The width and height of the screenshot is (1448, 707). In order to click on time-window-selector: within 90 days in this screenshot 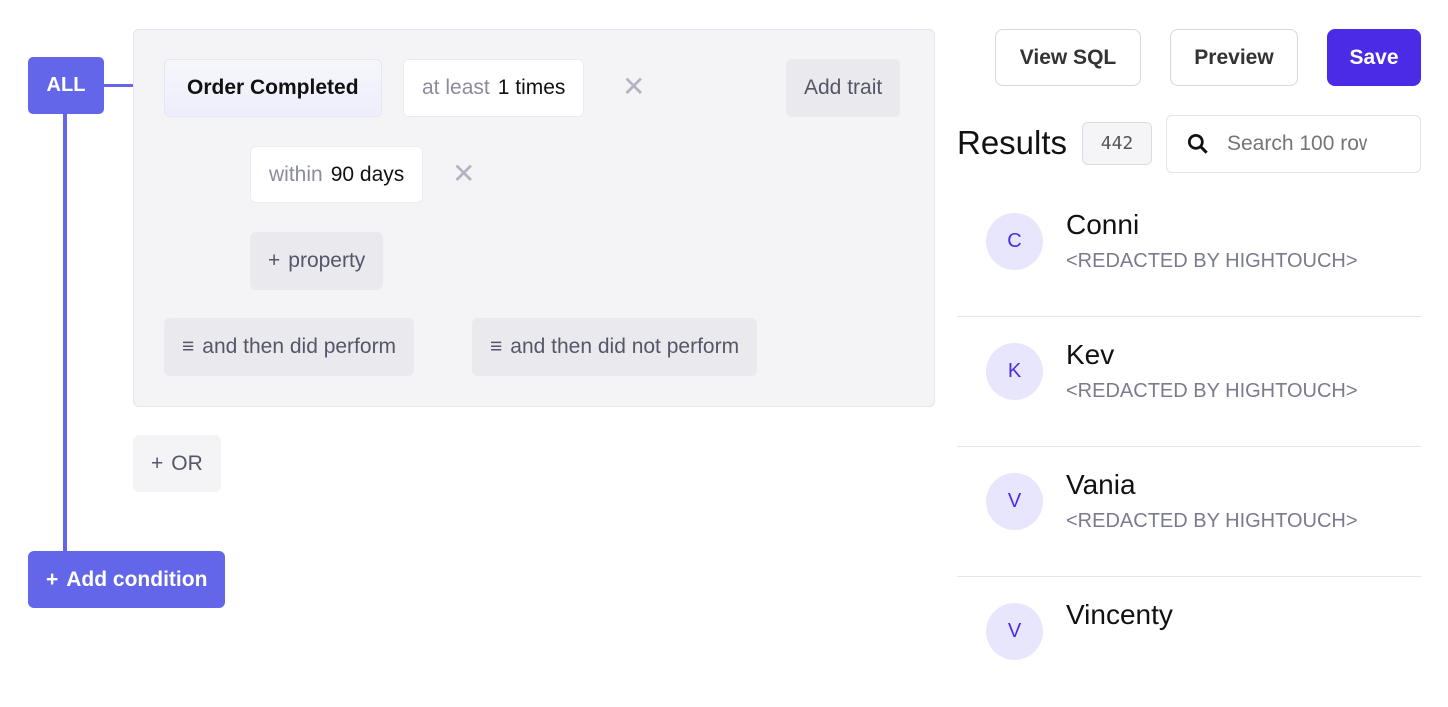, I will do `click(337, 174)`.